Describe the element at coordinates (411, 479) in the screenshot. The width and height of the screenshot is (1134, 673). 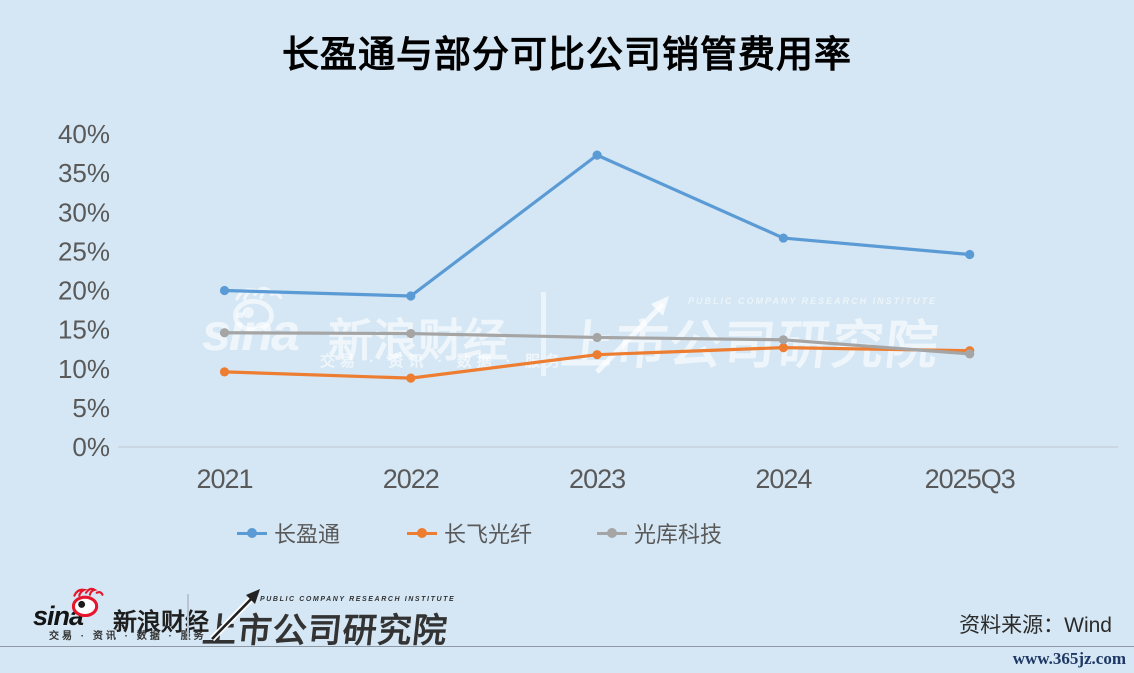
I see `x-axis-tick-label: 2022` at that location.